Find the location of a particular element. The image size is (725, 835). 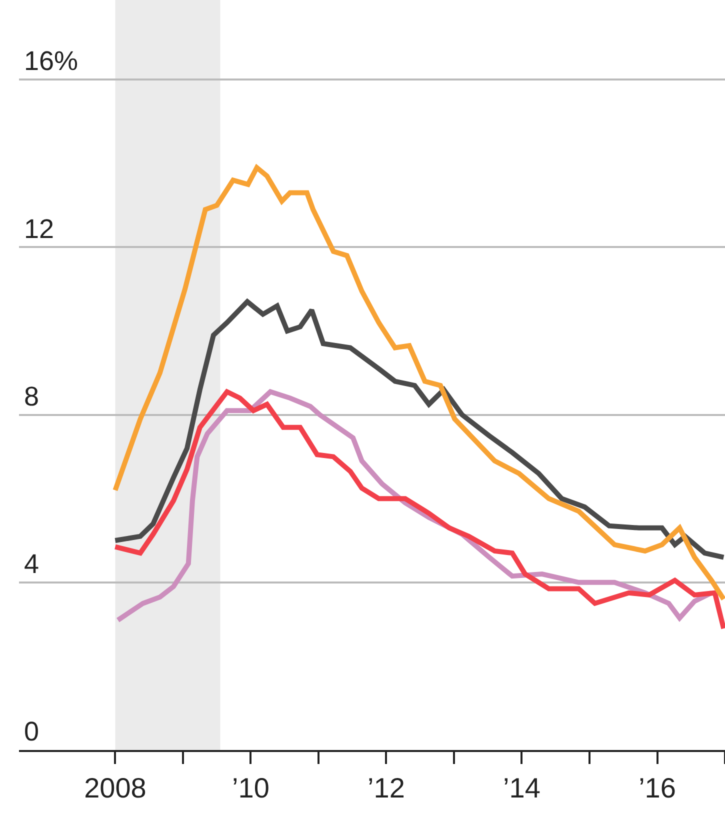

y-tick-label: 12 is located at coordinates (39, 229).